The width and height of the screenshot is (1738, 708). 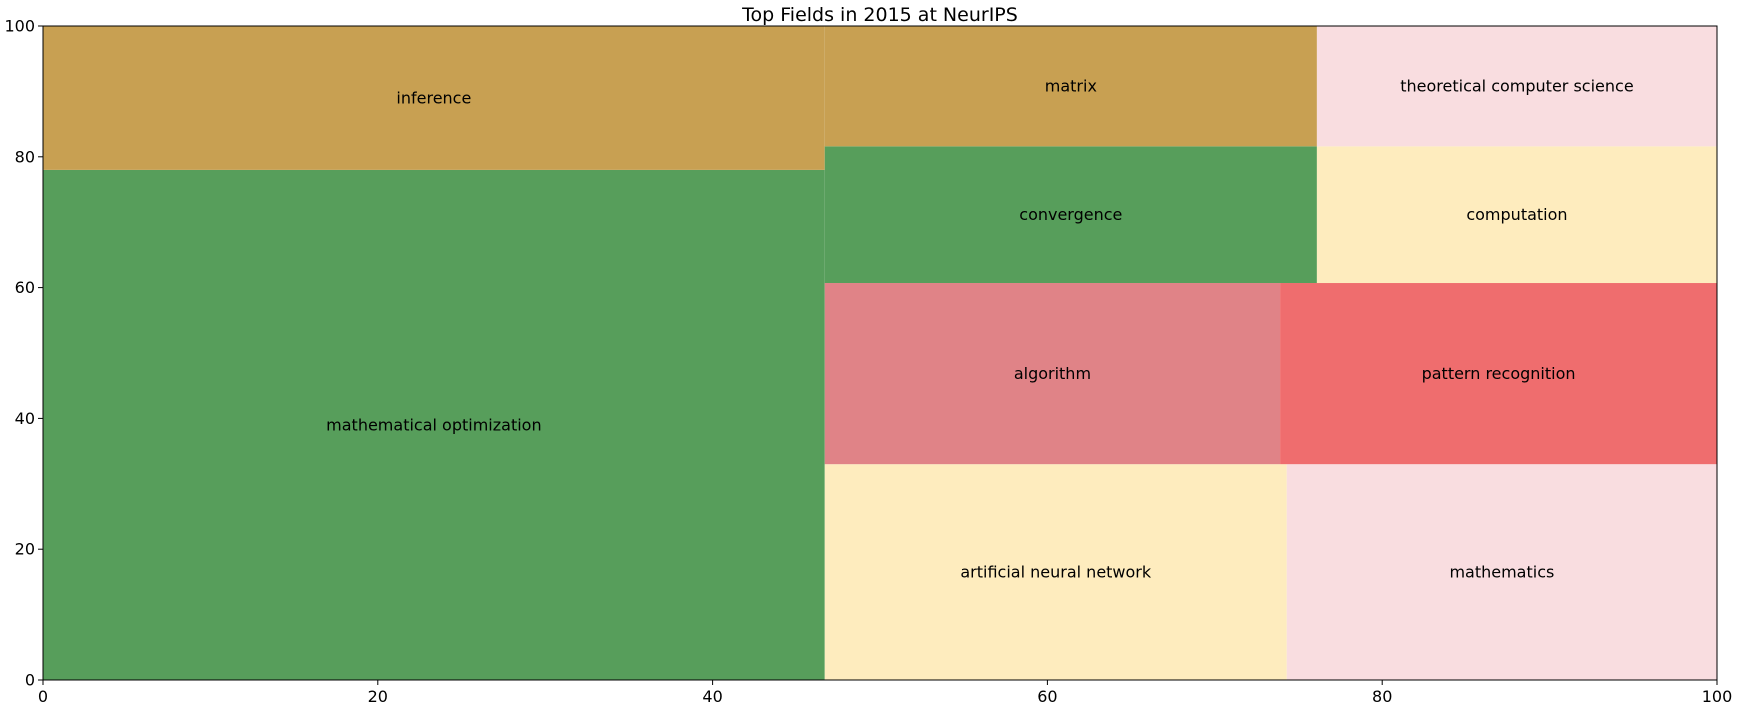 I want to click on cell-label-algorithm: algorithm, so click(x=1052, y=373).